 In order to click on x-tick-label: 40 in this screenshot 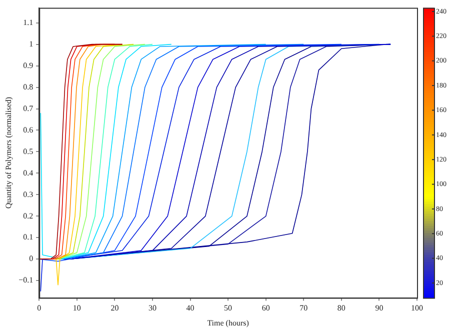, I will do `click(190, 308)`.